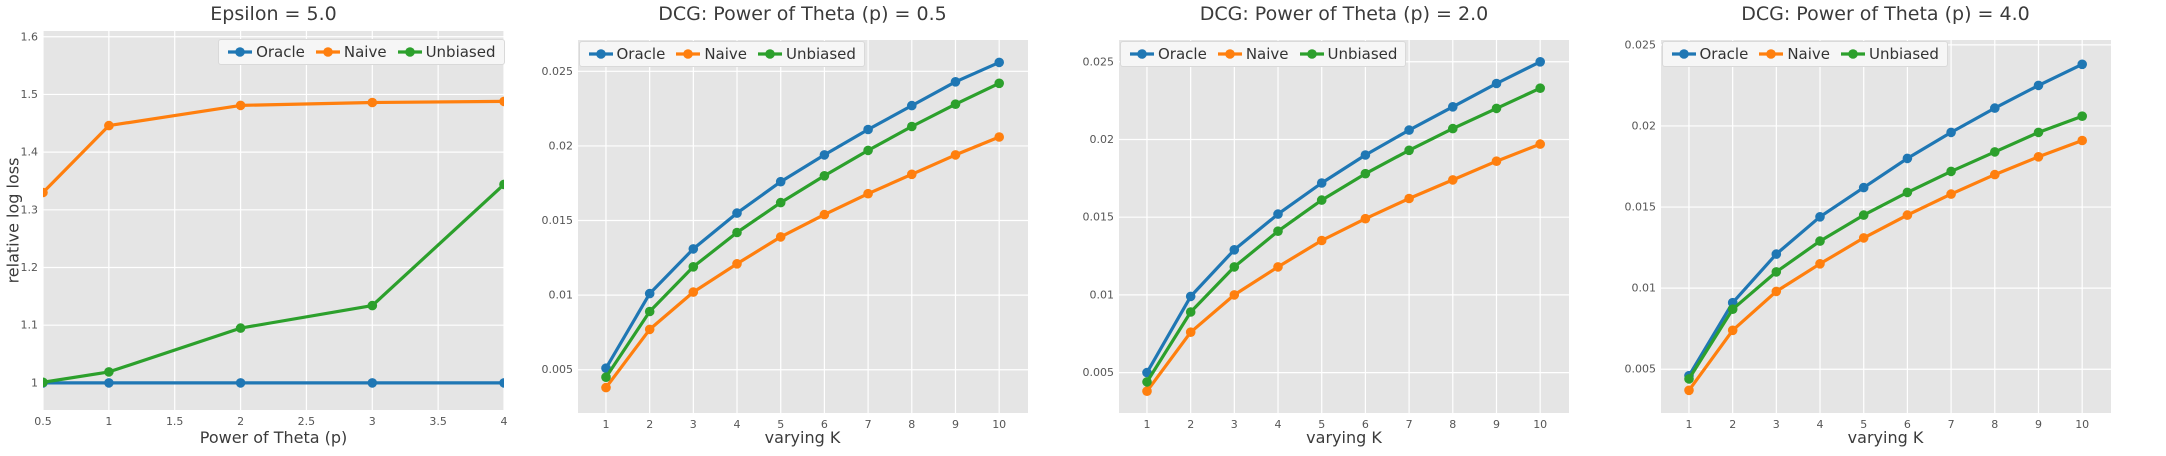 The image size is (2166, 456). Describe the element at coordinates (30, 267) in the screenshot. I see `y-tick-label: 1.2` at that location.